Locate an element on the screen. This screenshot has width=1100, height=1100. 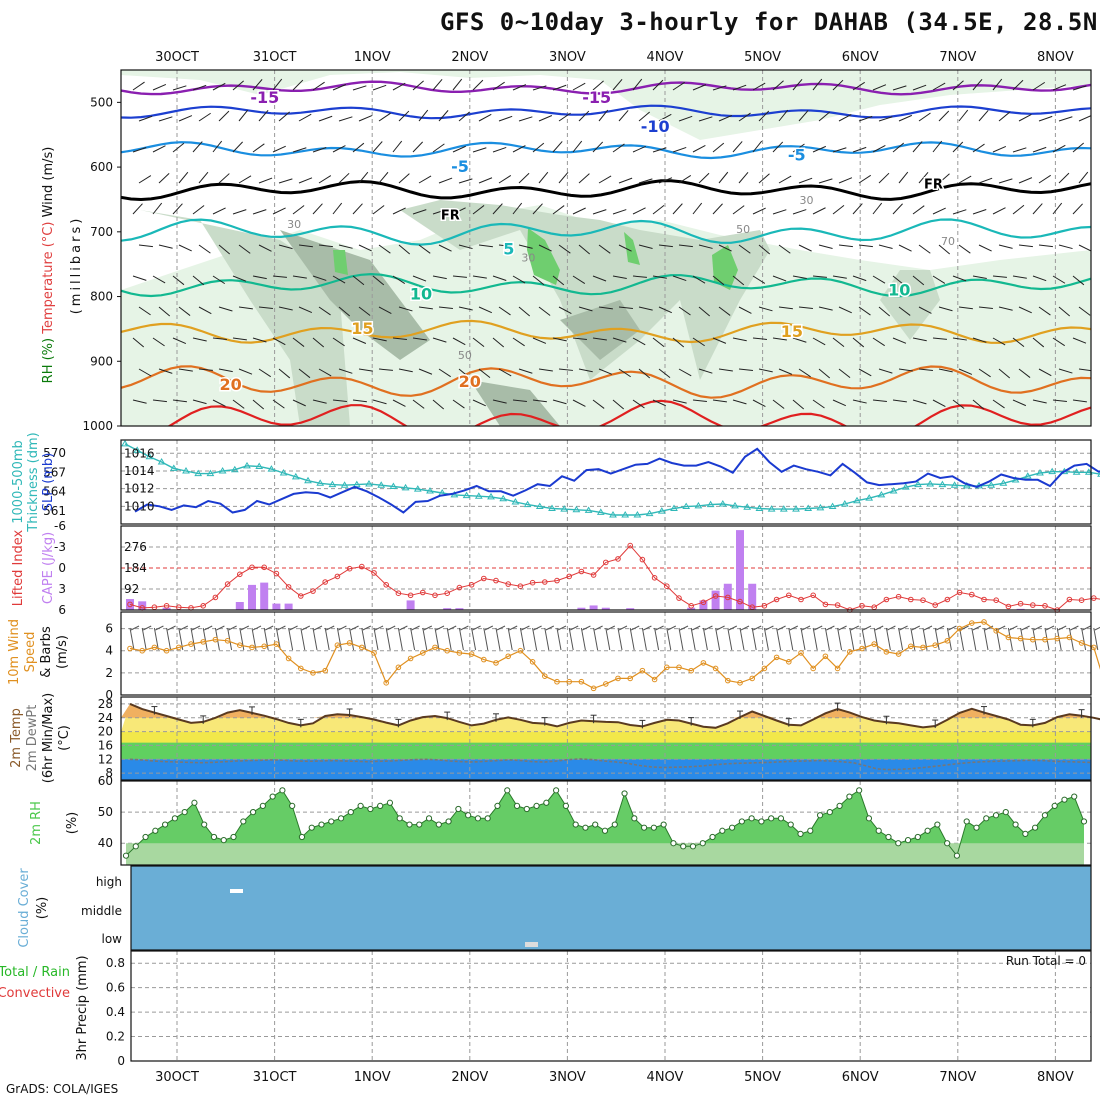
wind10m-speed-line is located at coordinates (614, 655).